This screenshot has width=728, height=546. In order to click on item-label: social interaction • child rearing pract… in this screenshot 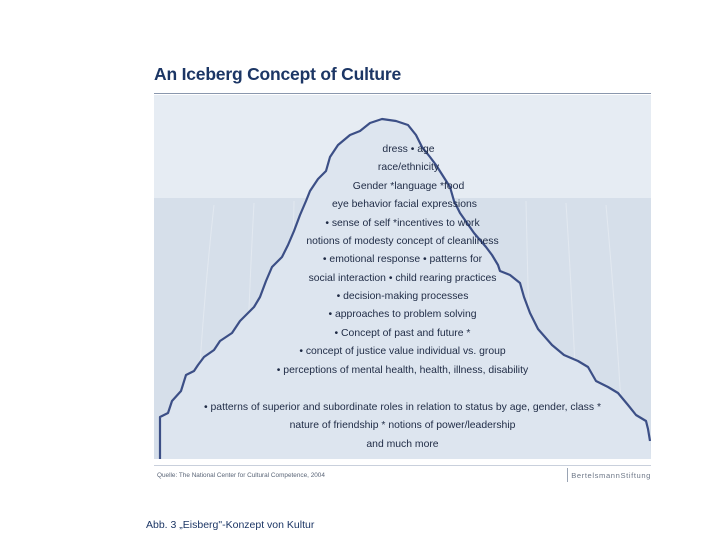, I will do `click(402, 278)`.